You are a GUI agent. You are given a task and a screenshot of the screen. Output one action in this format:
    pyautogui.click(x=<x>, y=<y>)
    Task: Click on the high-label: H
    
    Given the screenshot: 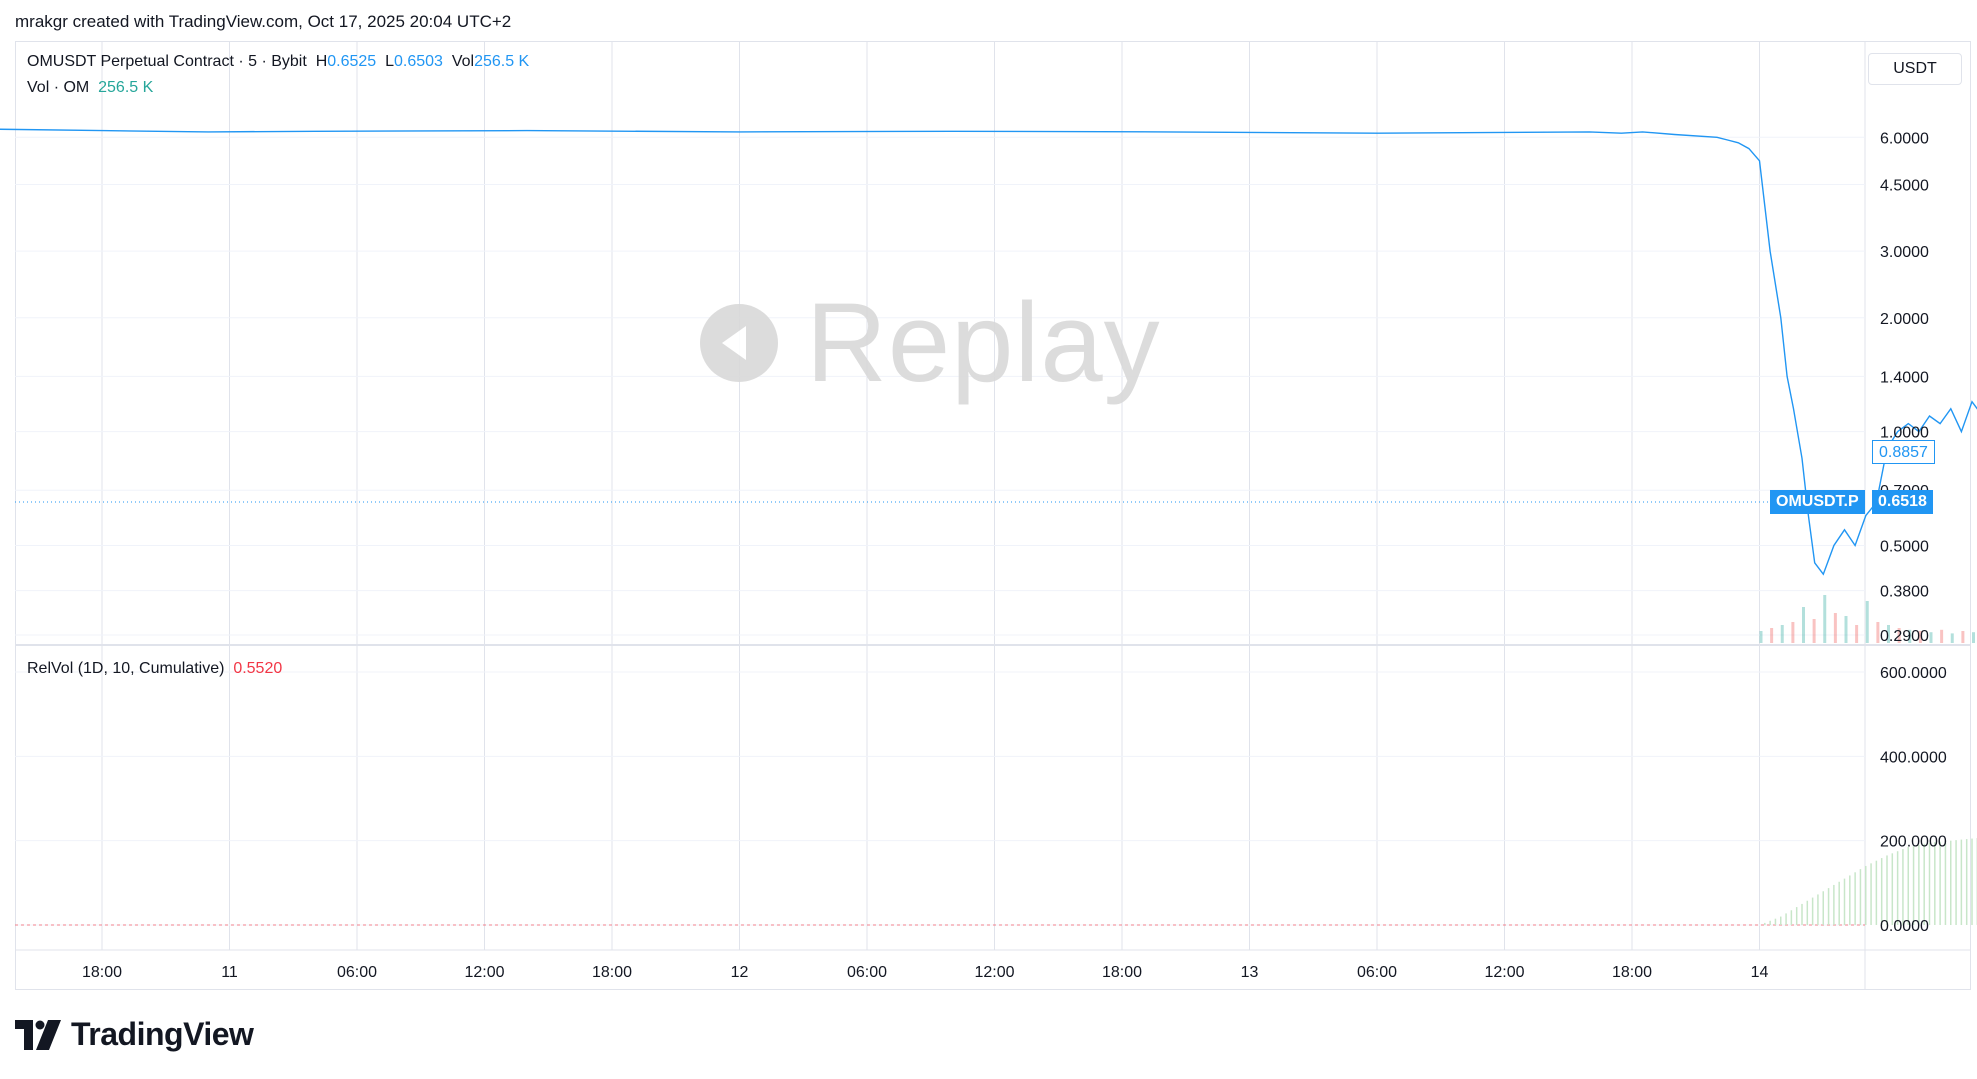 What is the action you would take?
    pyautogui.click(x=321, y=61)
    